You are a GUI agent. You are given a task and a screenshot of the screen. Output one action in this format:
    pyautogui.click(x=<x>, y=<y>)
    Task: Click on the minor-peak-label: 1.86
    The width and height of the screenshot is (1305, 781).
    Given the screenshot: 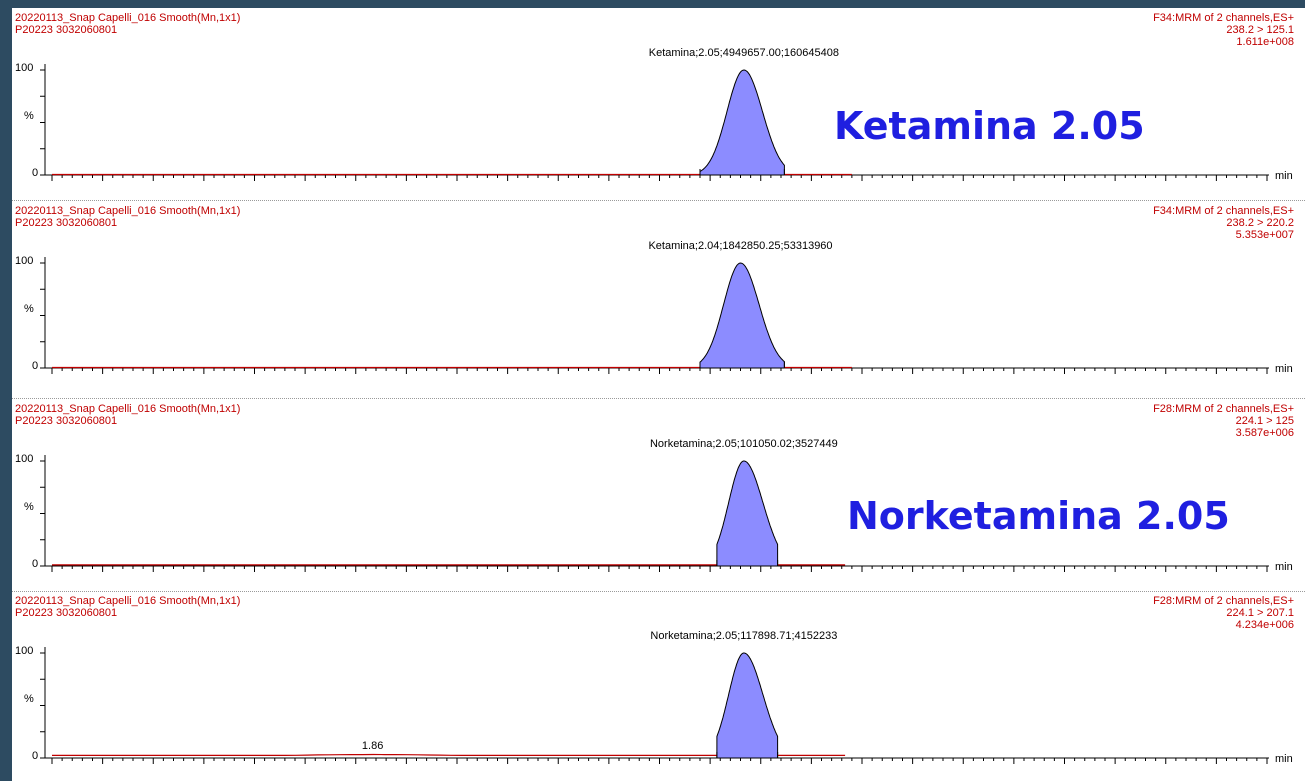 What is the action you would take?
    pyautogui.click(x=372, y=746)
    